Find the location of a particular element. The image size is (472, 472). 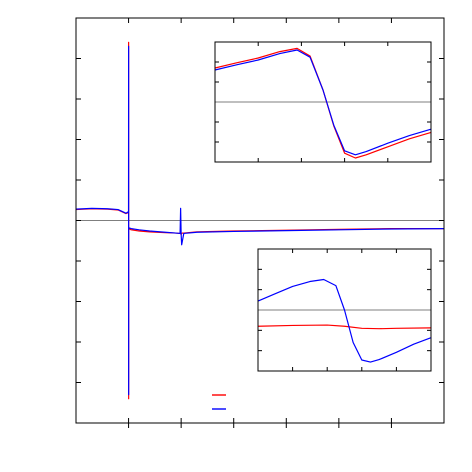

inset-bottom-right-plot is located at coordinates (344, 310).